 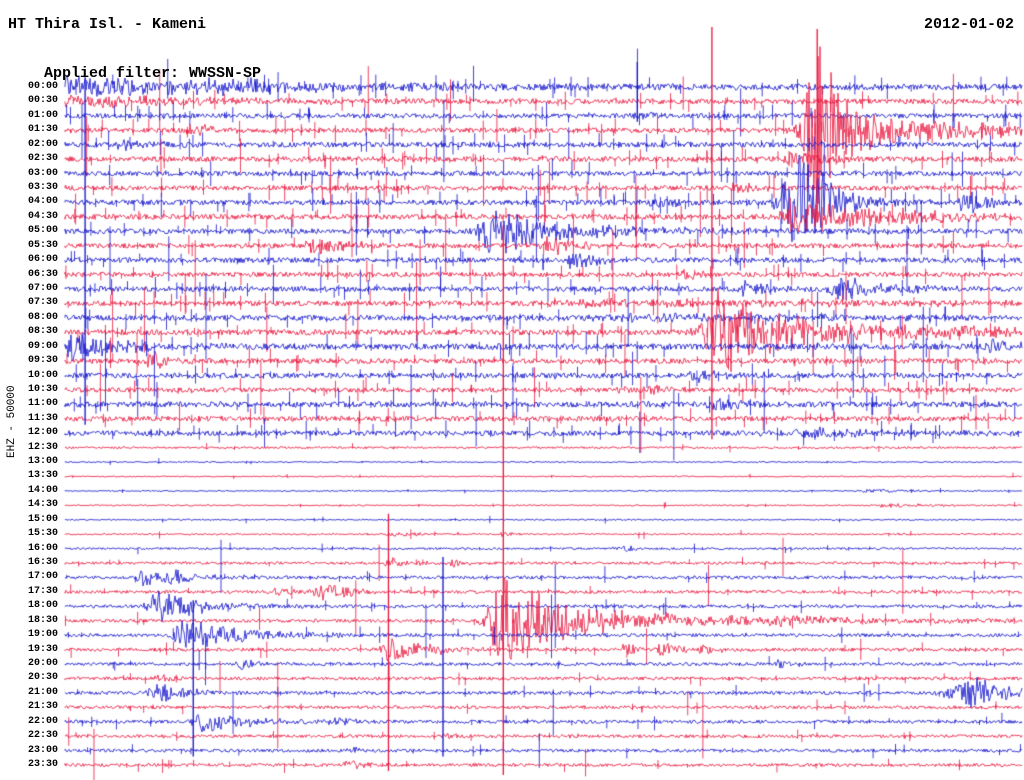 What do you see at coordinates (42, 649) in the screenshot?
I see `row-time-label: 19:30` at bounding box center [42, 649].